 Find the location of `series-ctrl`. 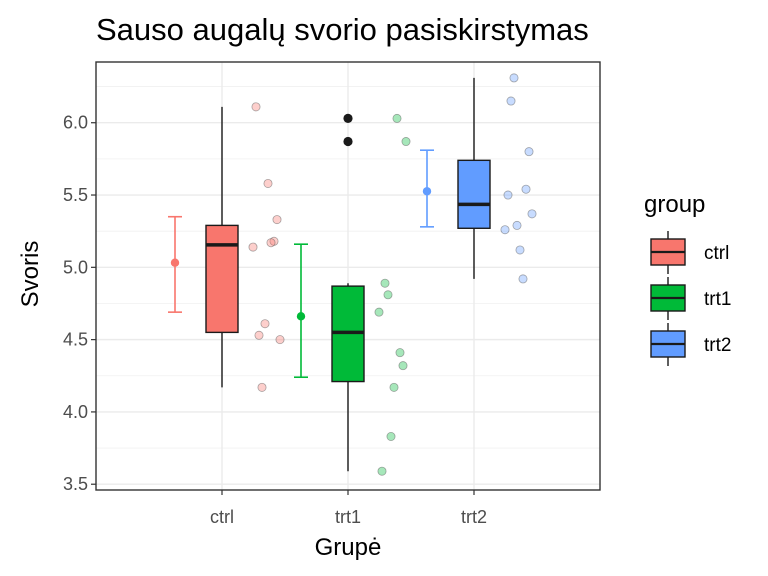

series-ctrl is located at coordinates (226, 247).